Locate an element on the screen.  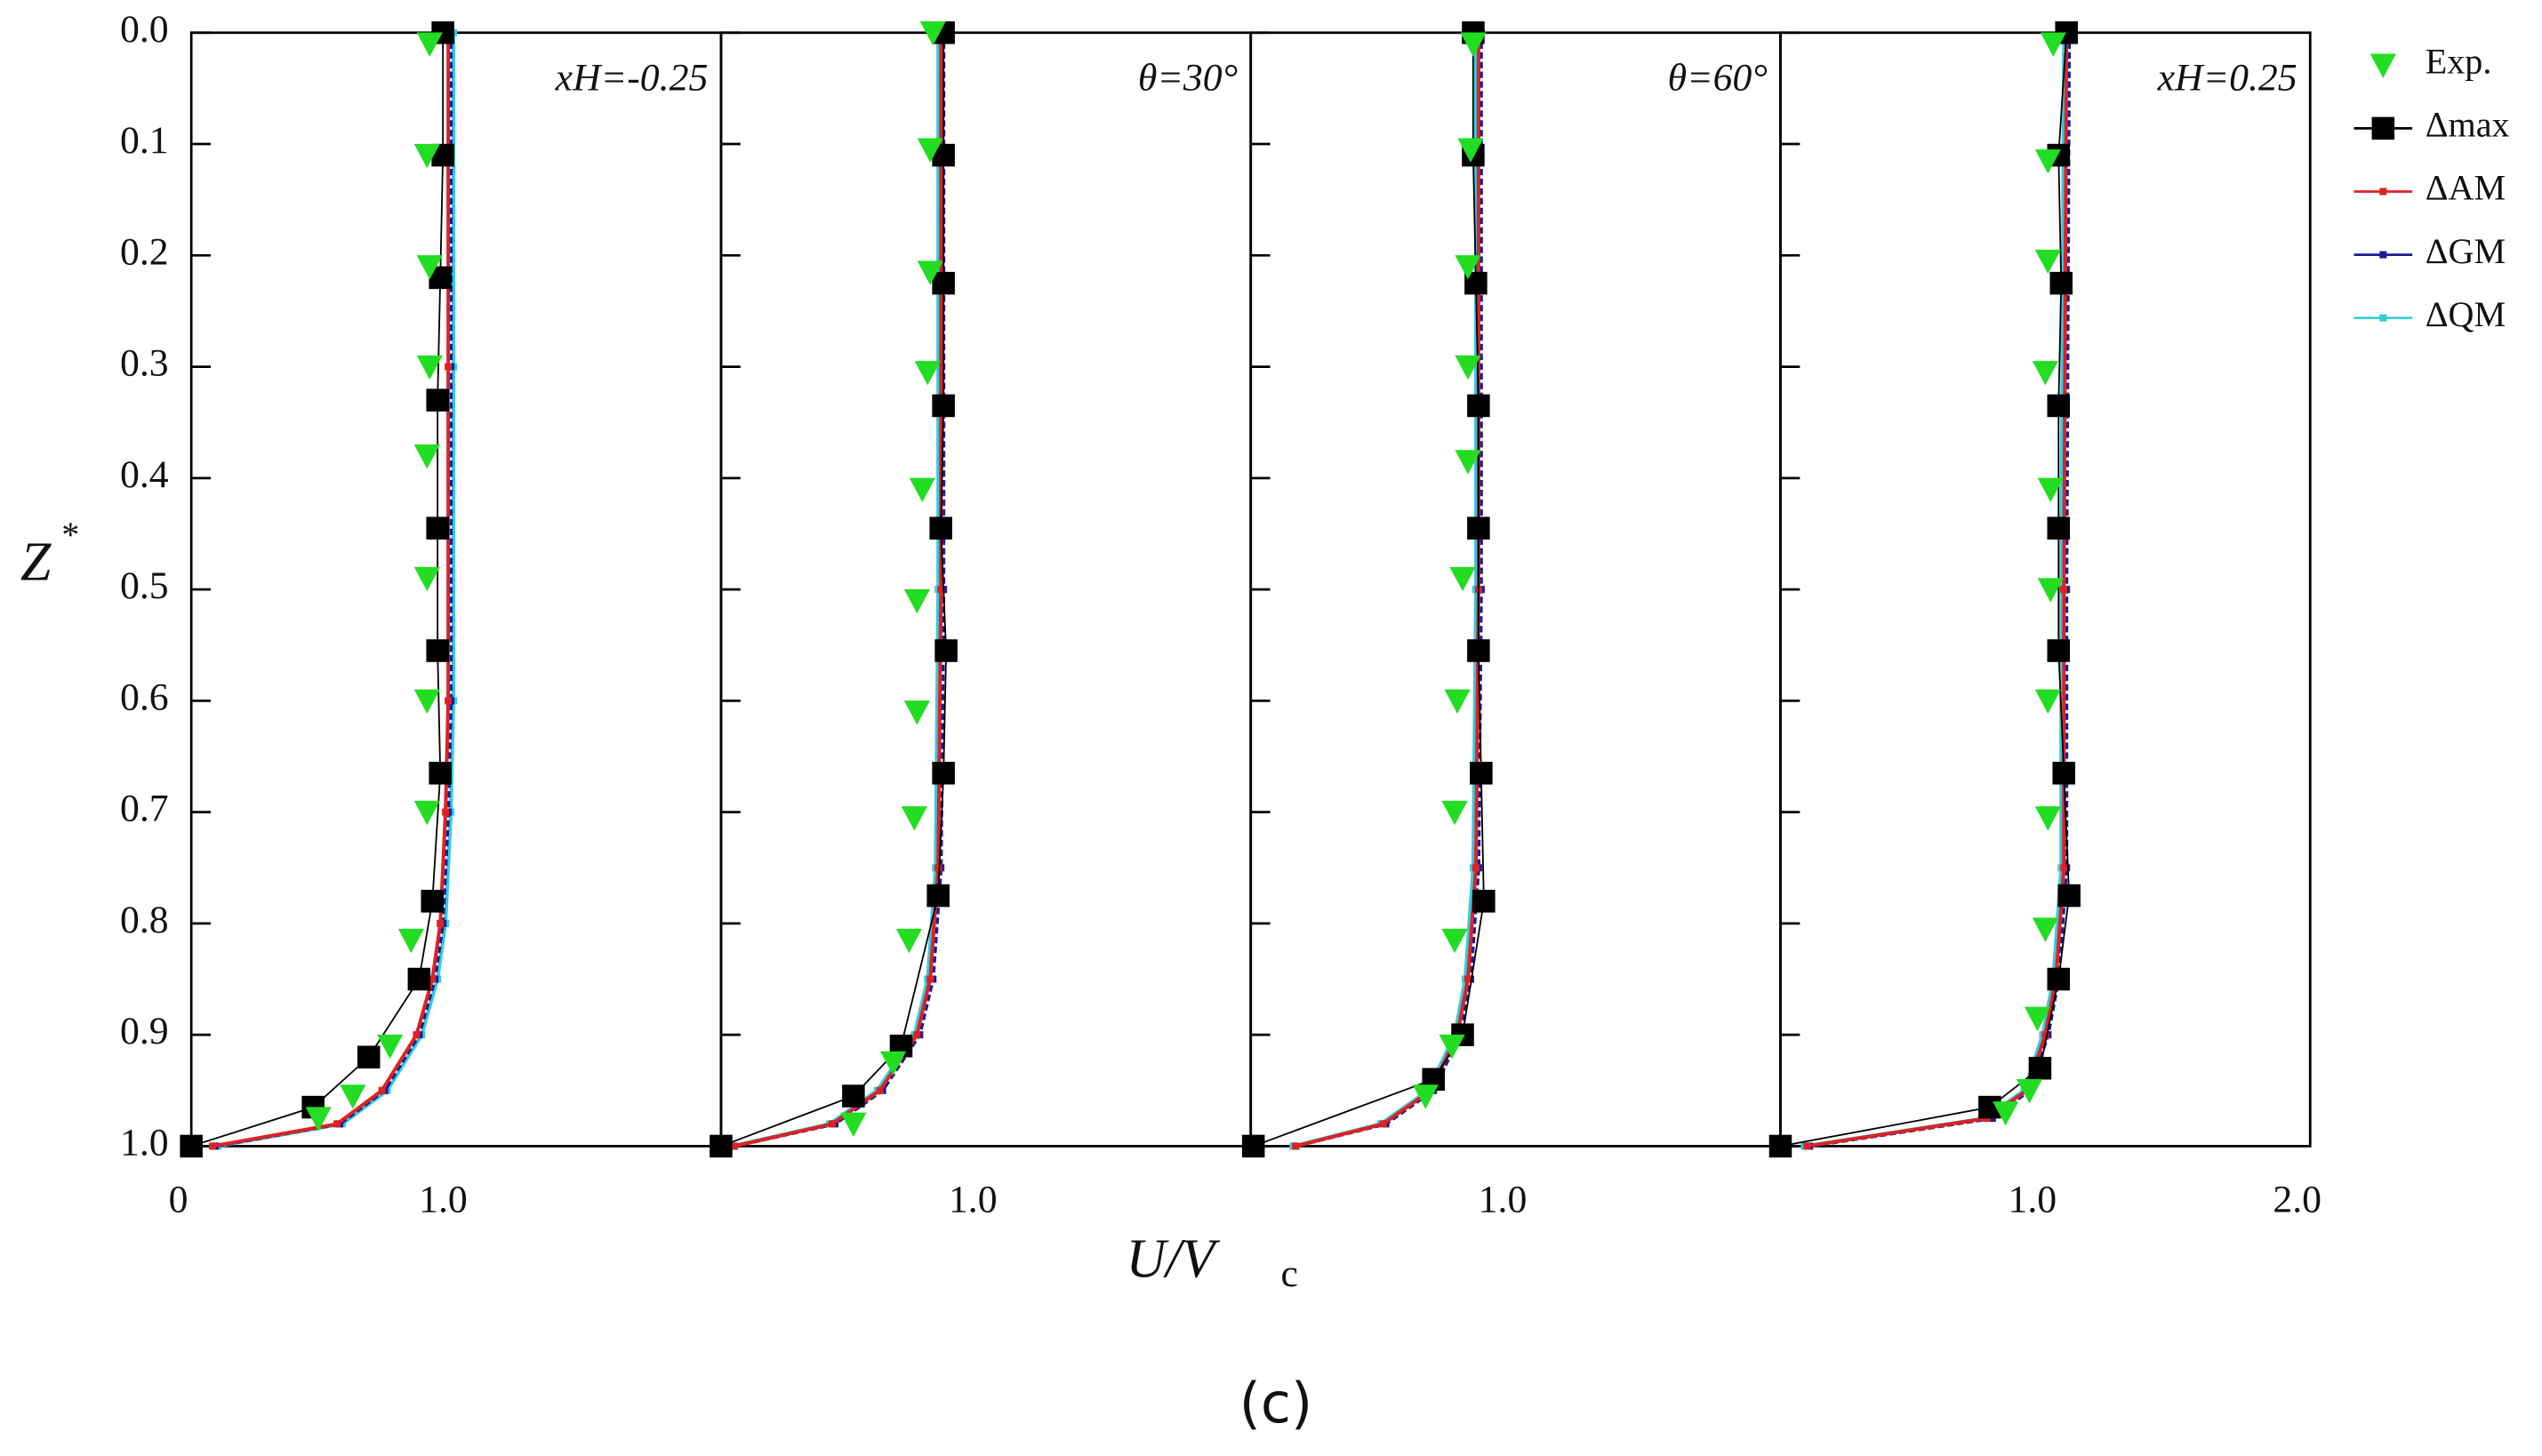
caption: (c) is located at coordinates (1276, 1403).